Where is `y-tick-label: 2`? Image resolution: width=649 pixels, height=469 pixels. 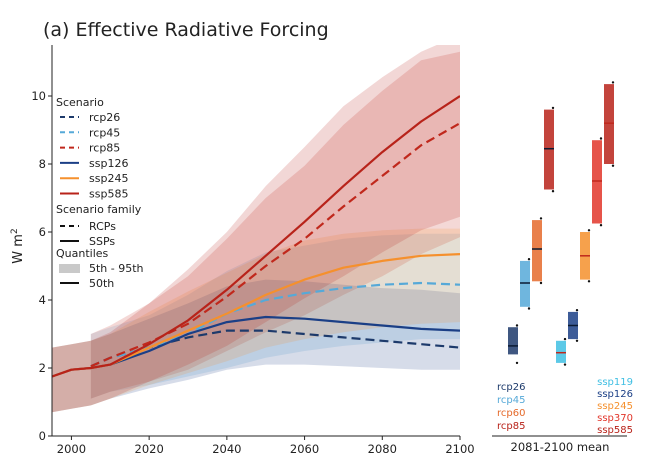 y-tick-label: 2 is located at coordinates (42, 368).